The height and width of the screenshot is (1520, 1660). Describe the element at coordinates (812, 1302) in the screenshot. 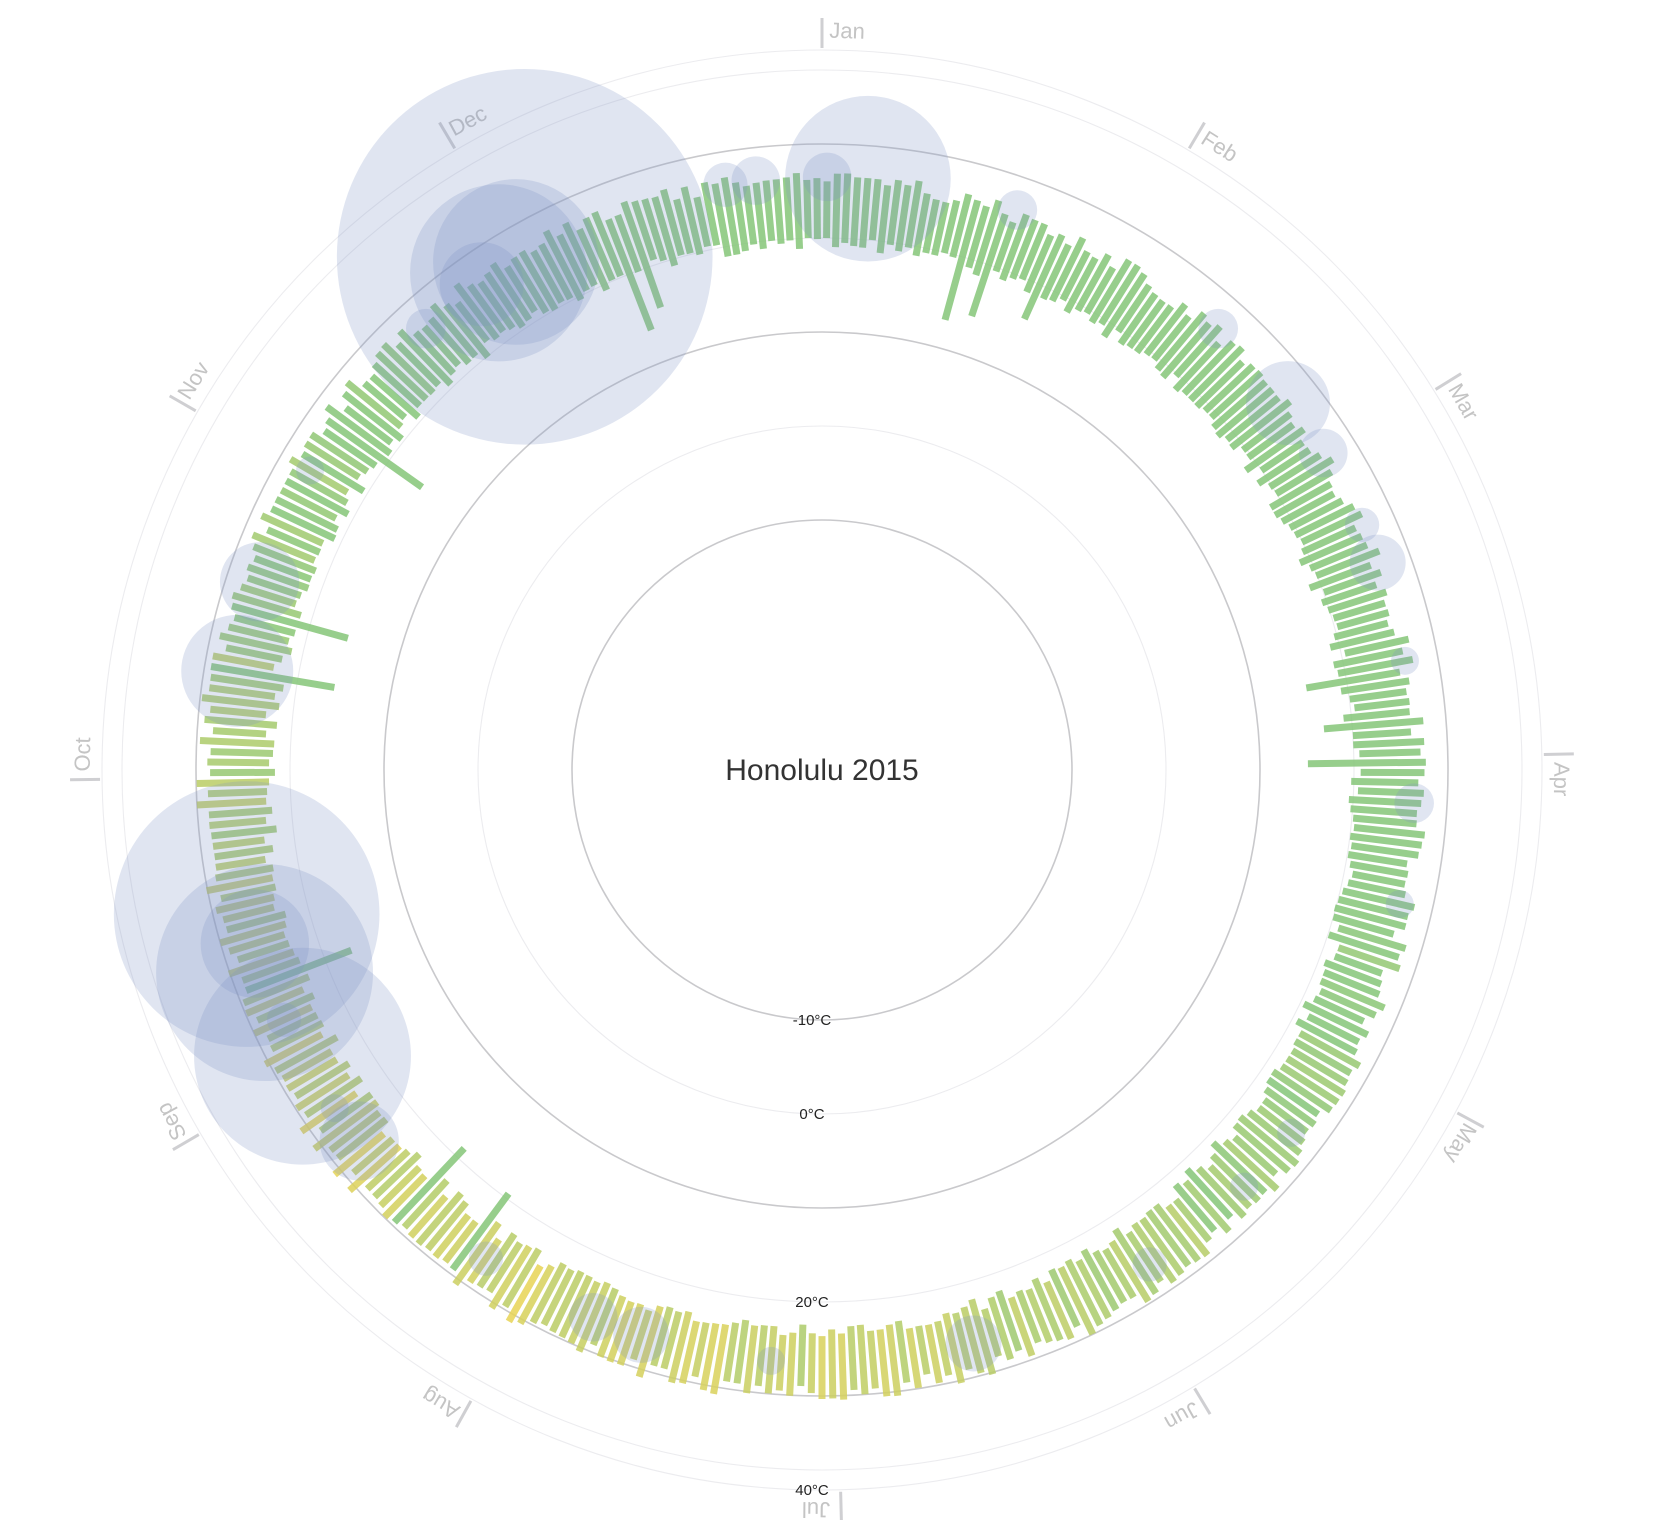

I see `temperature-tick-label: 20°C` at that location.